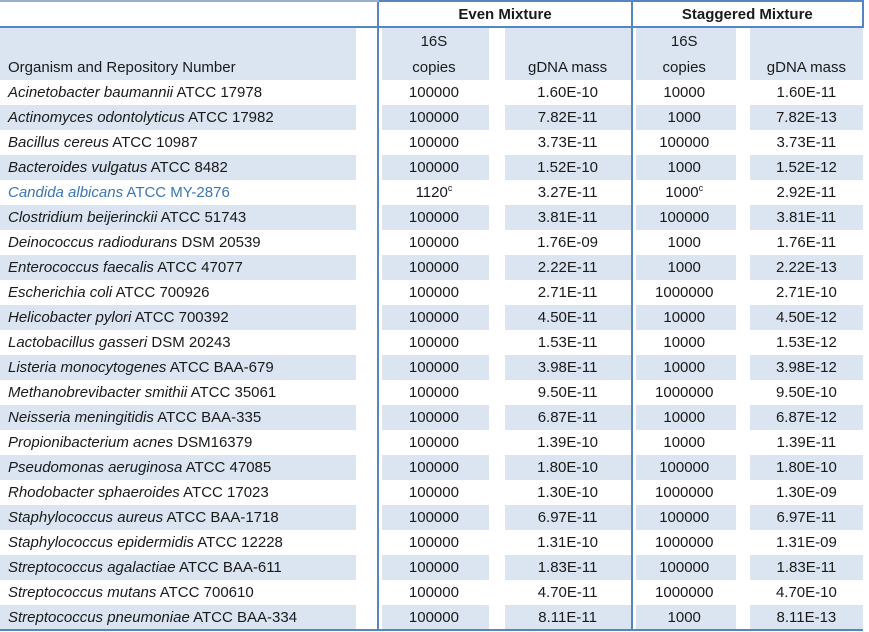 This screenshot has height=632, width=869. Describe the element at coordinates (806, 142) in the screenshot. I see `staggered-gdna-mass-cell: 3.73E-11` at that location.